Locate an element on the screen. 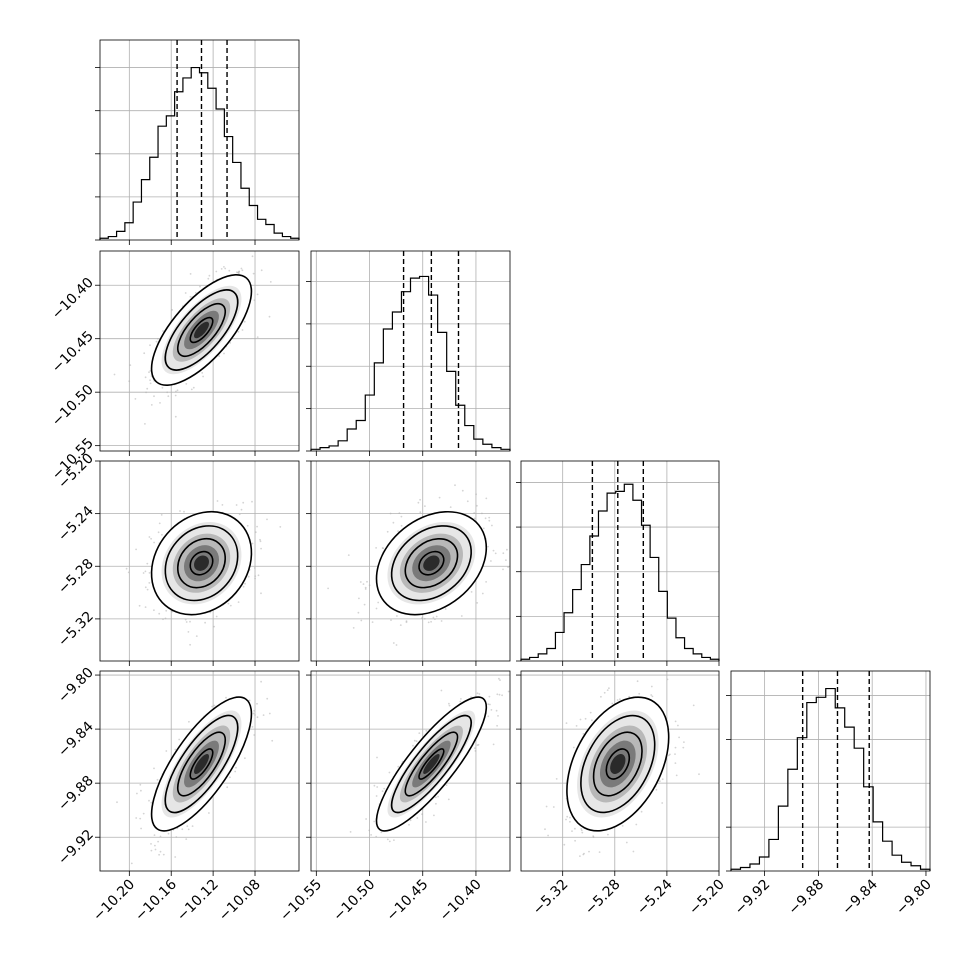 The width and height of the screenshot is (970, 970). x-tick-label: −5.20 is located at coordinates (707, 898).